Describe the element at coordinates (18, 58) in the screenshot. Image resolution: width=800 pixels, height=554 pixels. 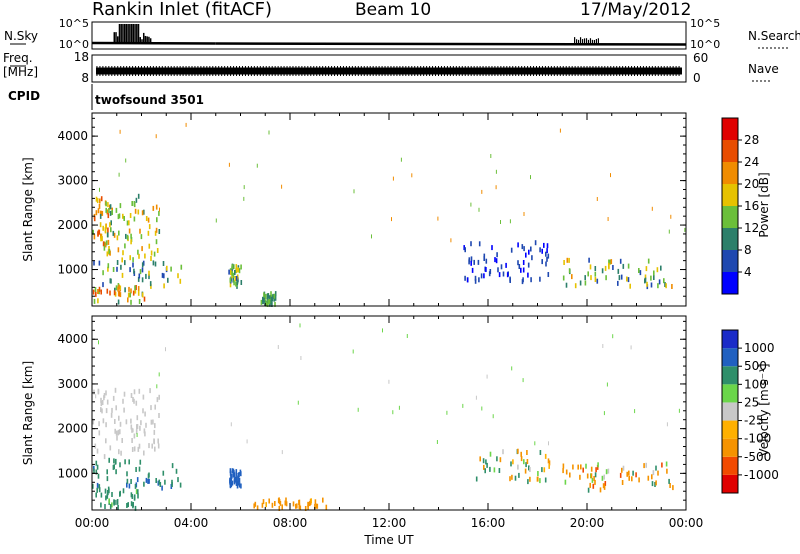
I see `freq-label: Freq.` at that location.